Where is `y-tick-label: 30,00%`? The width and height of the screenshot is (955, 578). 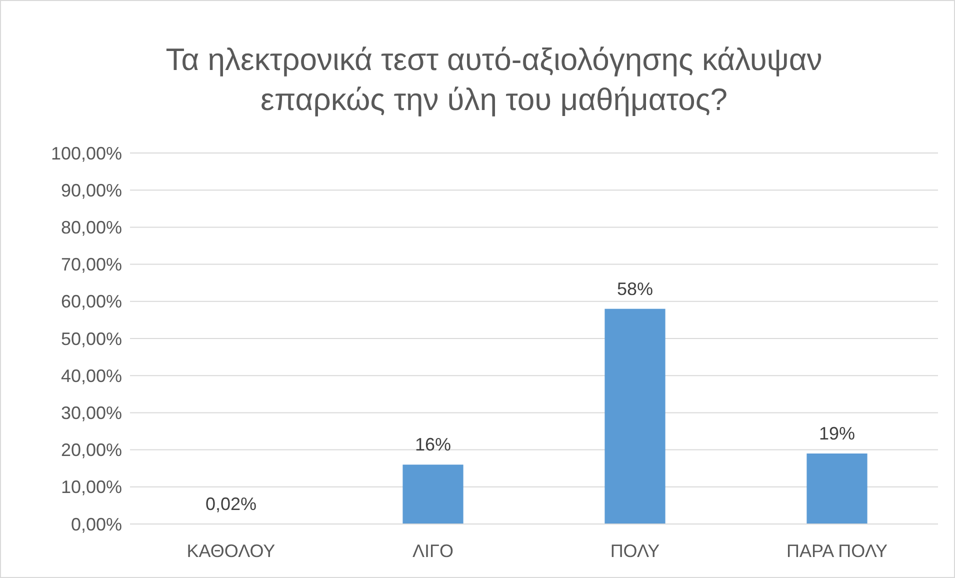 y-tick-label: 30,00% is located at coordinates (91, 413).